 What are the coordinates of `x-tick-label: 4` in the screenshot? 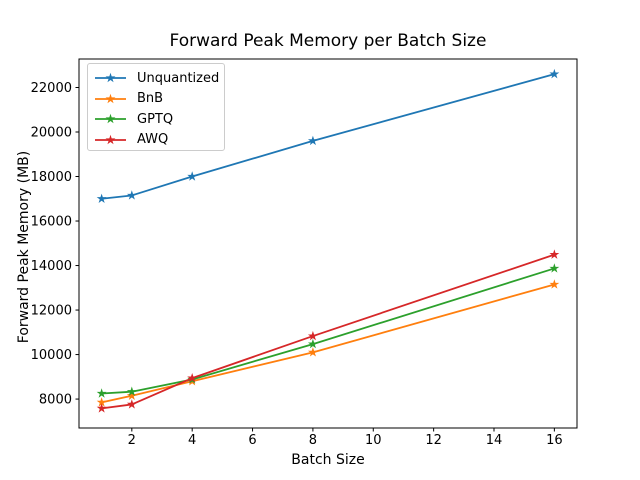 It's located at (192, 440).